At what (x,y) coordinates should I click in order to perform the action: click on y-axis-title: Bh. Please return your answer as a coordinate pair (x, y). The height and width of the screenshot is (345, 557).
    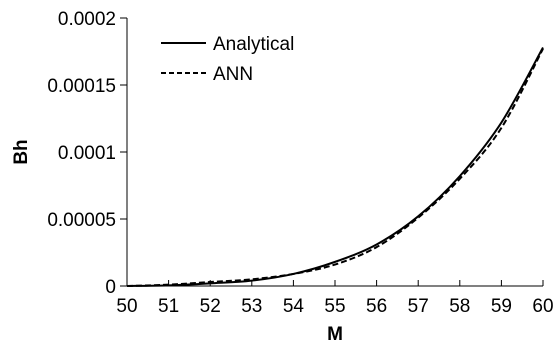
    Looking at the image, I should click on (21, 151).